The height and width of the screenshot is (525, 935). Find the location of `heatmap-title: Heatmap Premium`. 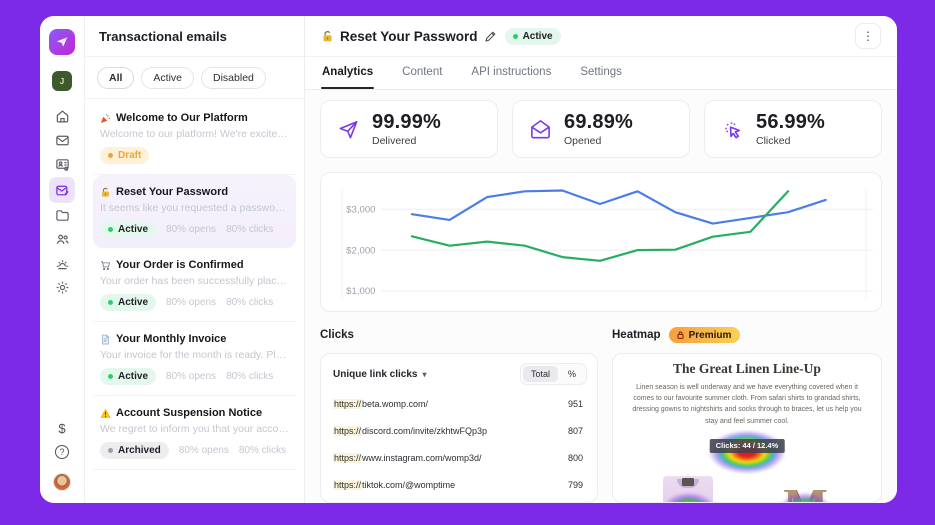

heatmap-title: Heatmap Premium is located at coordinates (747, 335).